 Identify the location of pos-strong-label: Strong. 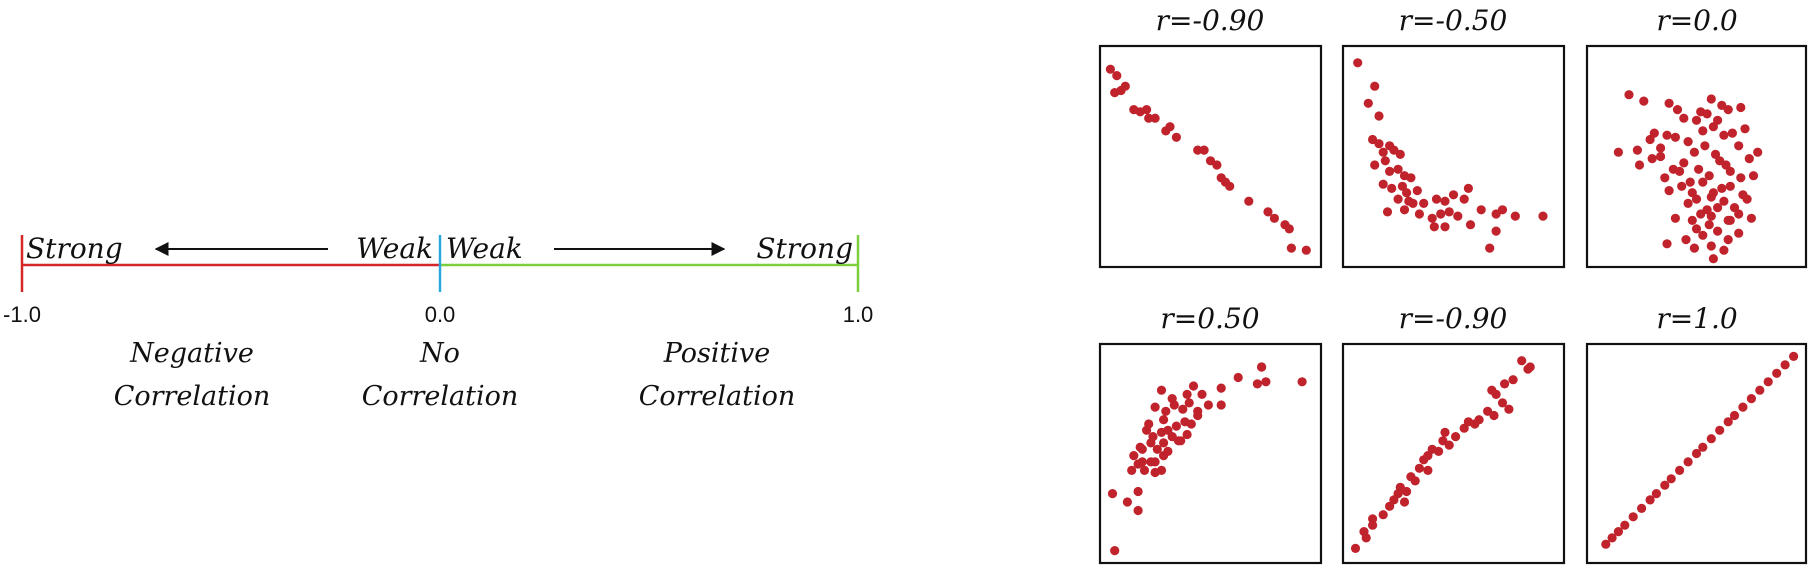
(804, 248).